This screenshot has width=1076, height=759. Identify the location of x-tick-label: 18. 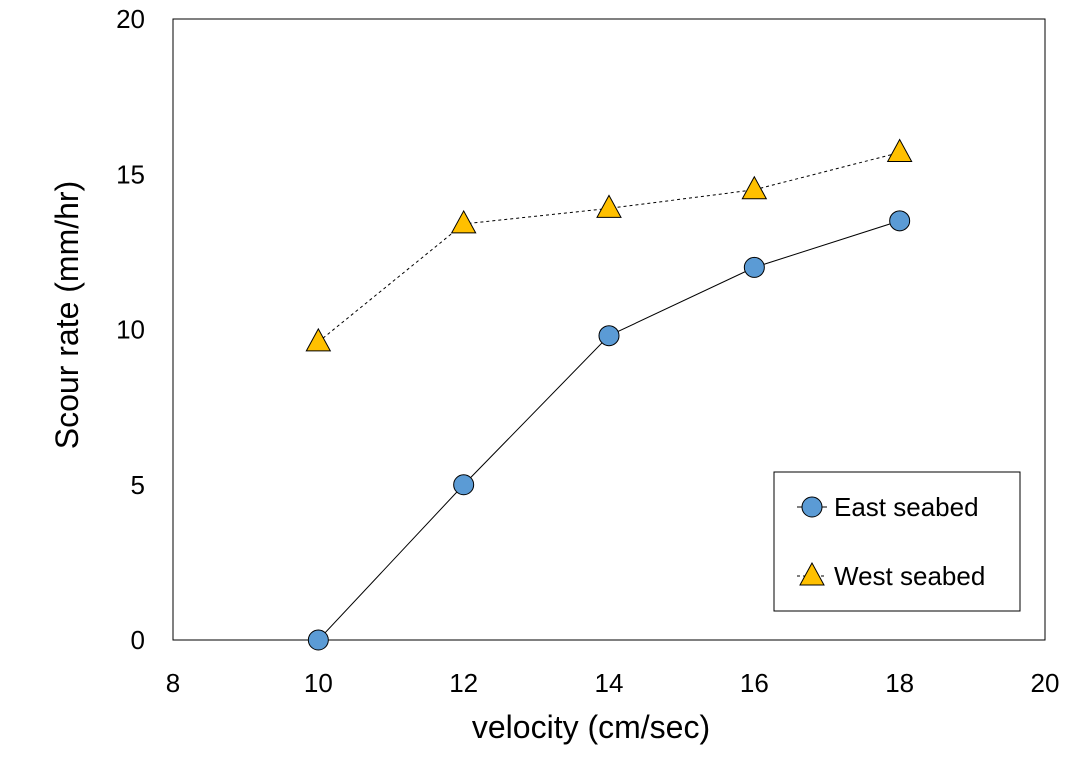
(899, 683).